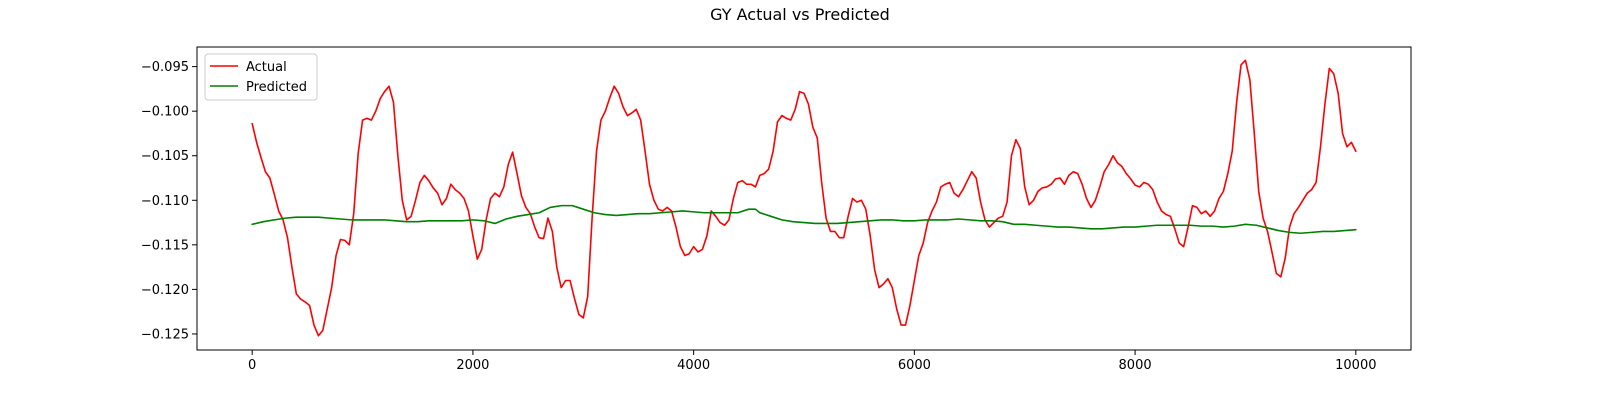  I want to click on y-tick-label: −0.120, so click(165, 290).